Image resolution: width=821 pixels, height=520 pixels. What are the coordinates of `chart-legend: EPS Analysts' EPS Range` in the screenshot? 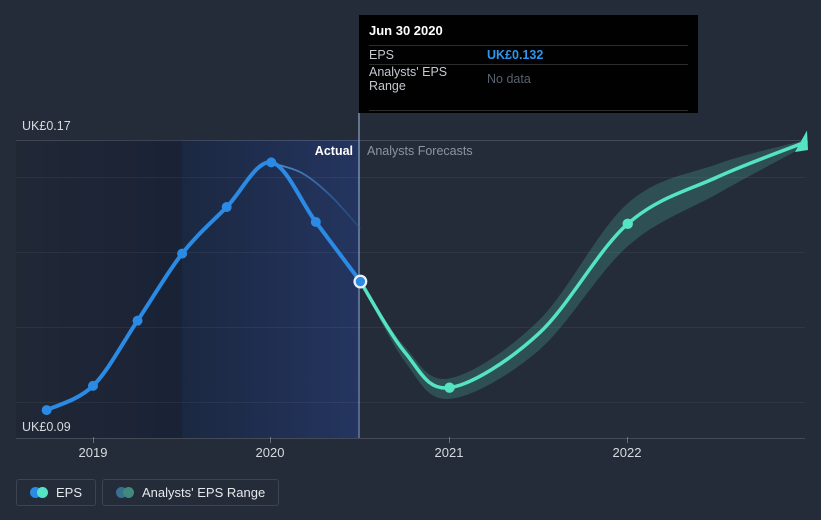 It's located at (148, 492).